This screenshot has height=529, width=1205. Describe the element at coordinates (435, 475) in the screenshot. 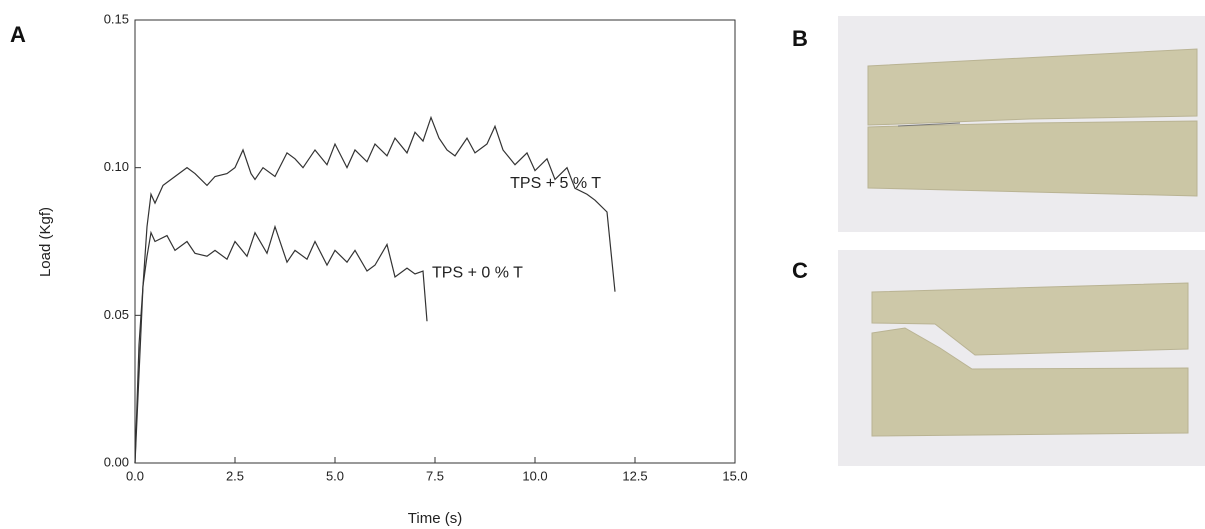

I see `x-tick-label: 7.5` at that location.